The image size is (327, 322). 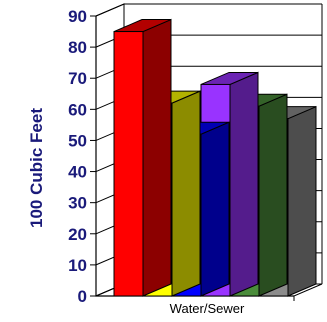 I want to click on y-tick-label: 30, so click(x=77, y=203).